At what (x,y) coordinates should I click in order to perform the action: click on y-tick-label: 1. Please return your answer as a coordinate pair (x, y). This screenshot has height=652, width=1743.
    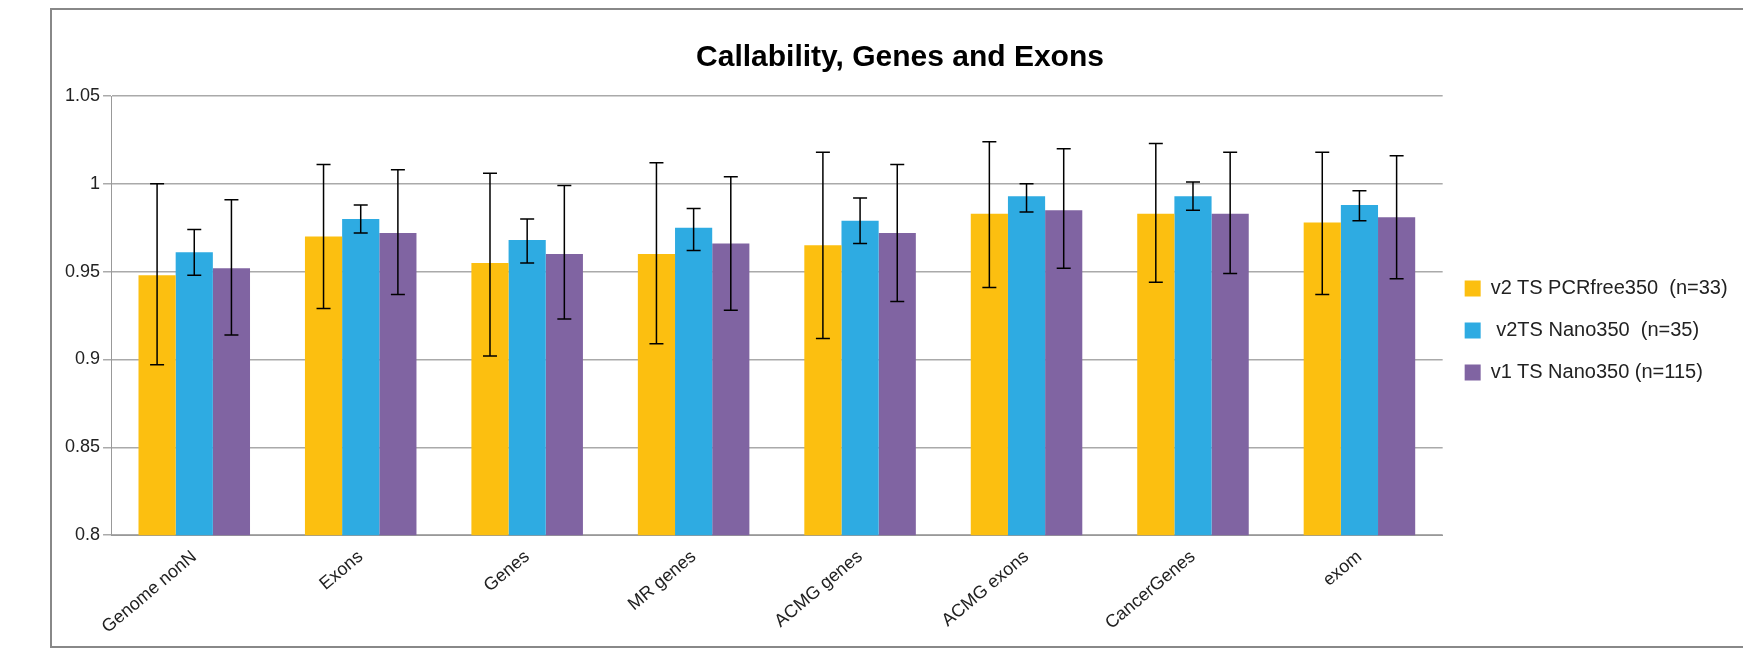
    Looking at the image, I should click on (95, 182).